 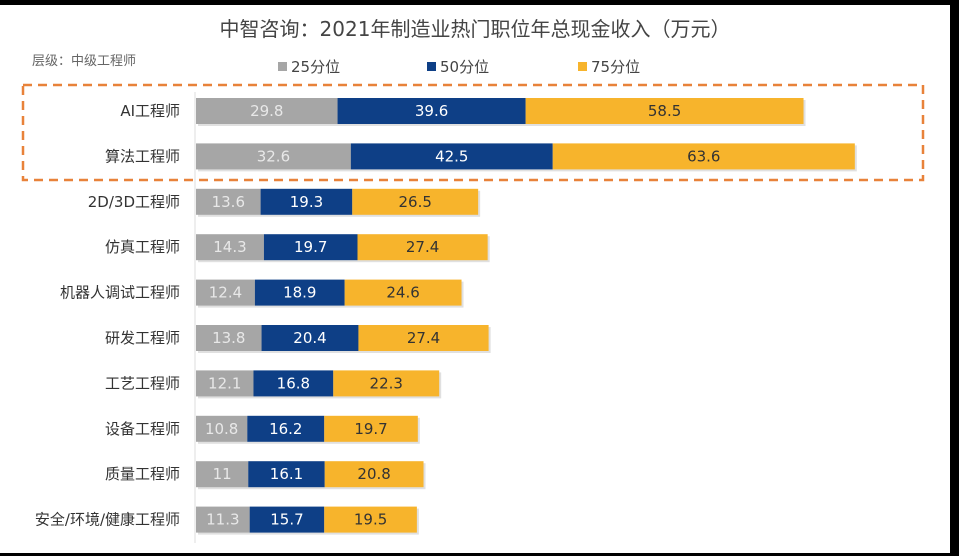 I want to click on category-label: 研发工程师, so click(x=142, y=338).